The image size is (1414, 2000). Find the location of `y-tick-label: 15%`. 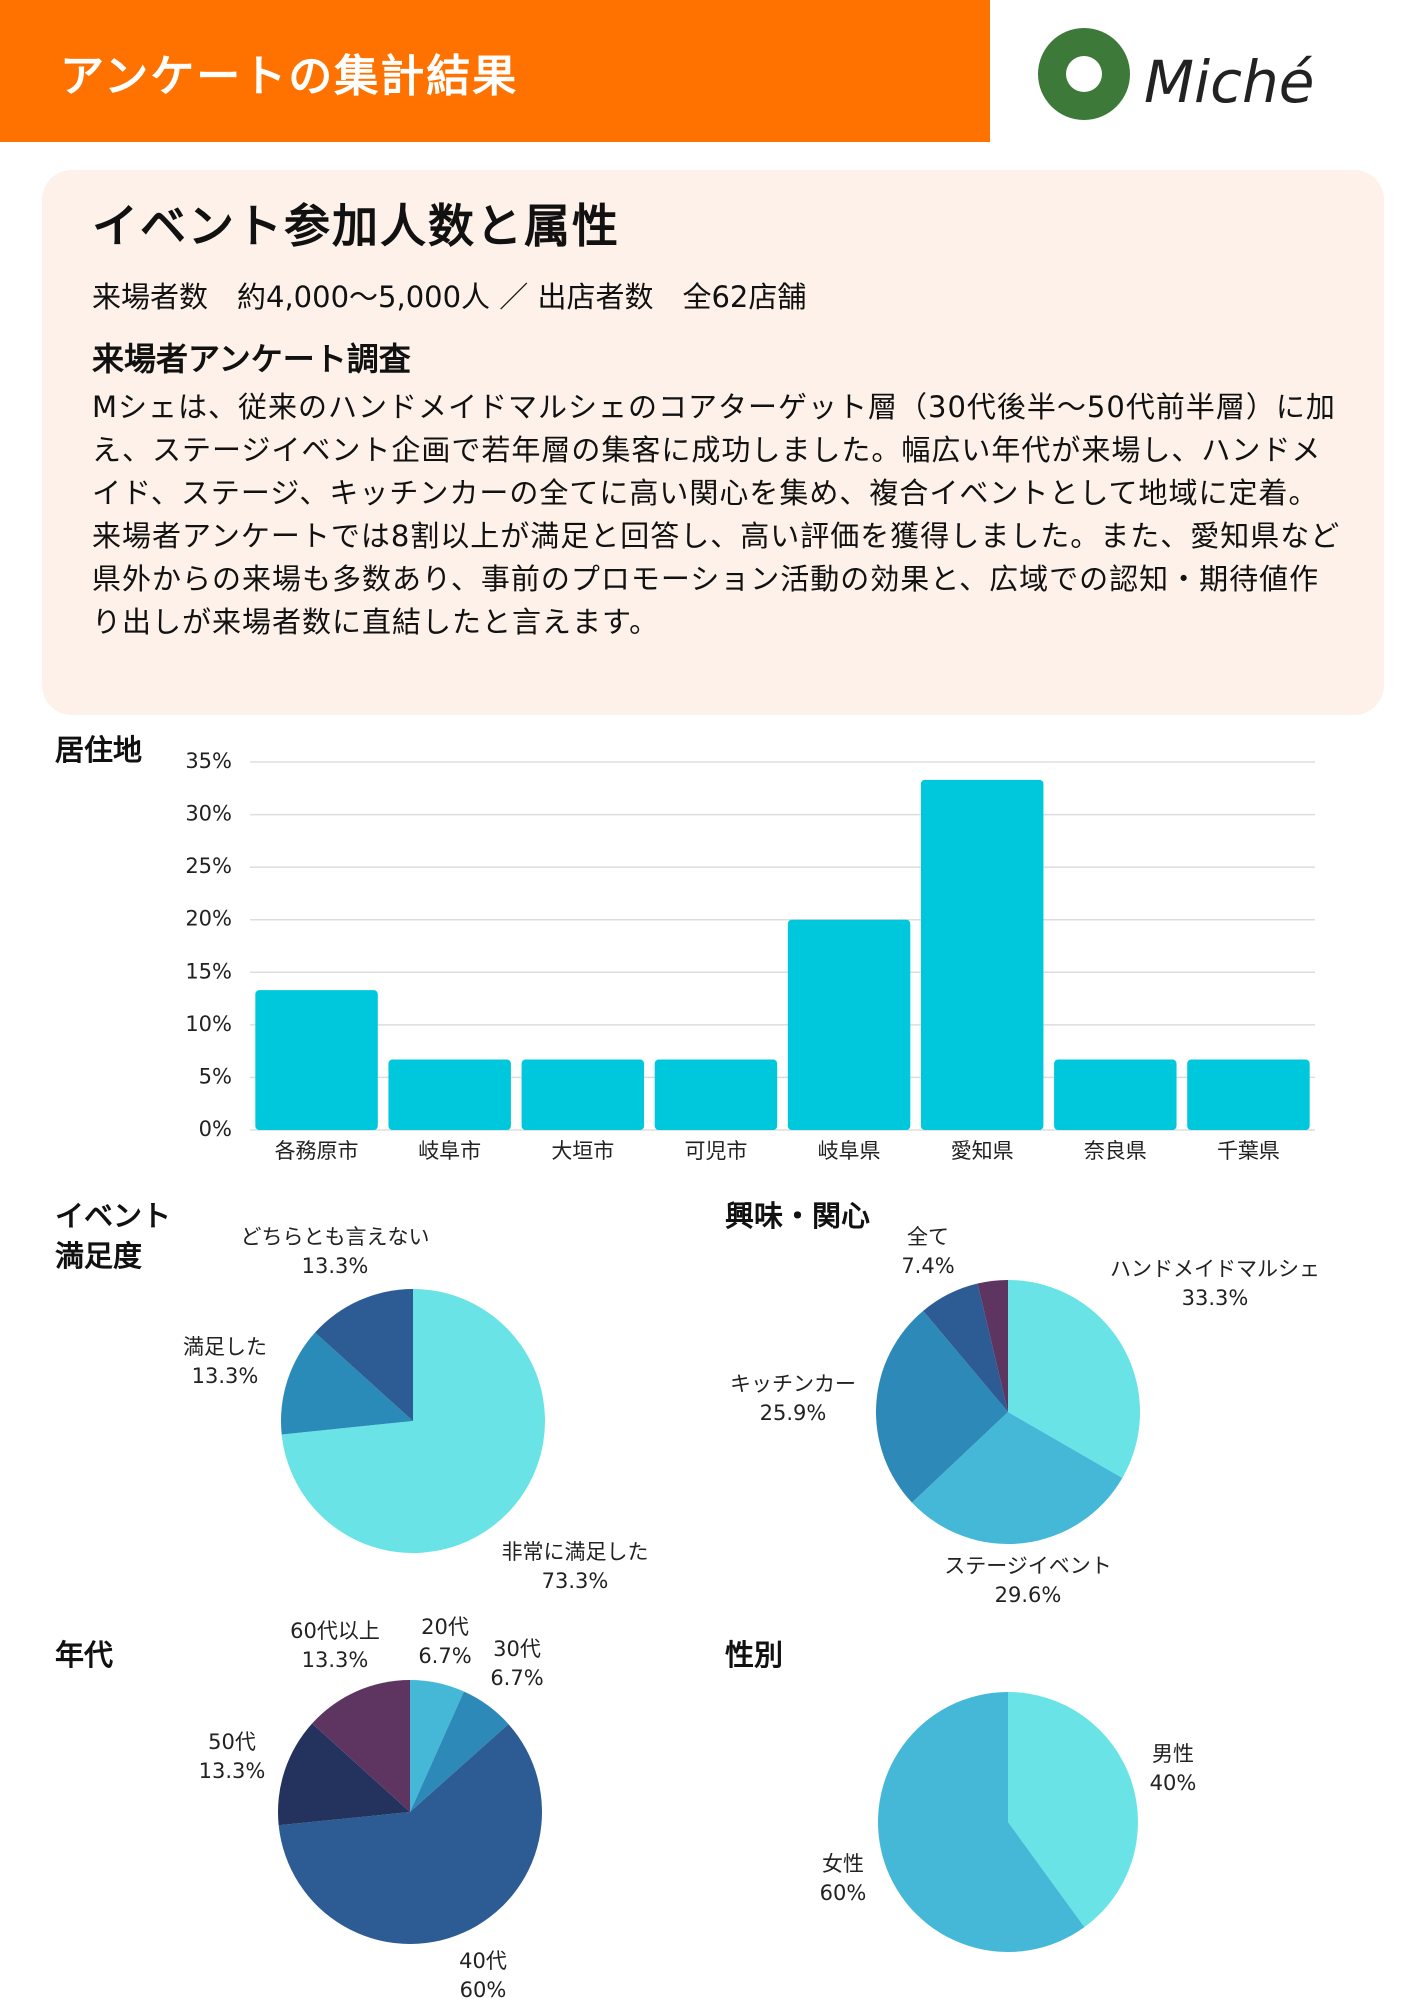

y-tick-label: 15% is located at coordinates (208, 971).